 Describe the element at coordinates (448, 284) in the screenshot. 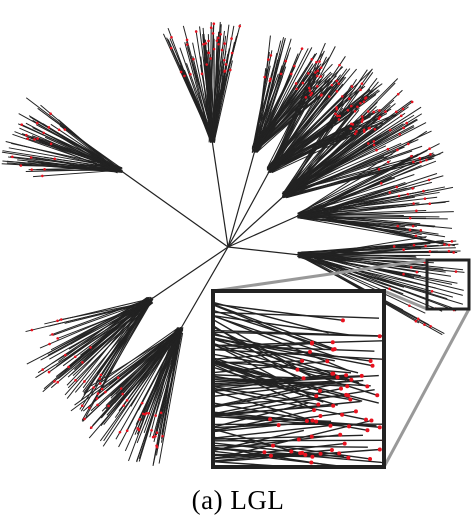

I see `zoom-region-box` at that location.